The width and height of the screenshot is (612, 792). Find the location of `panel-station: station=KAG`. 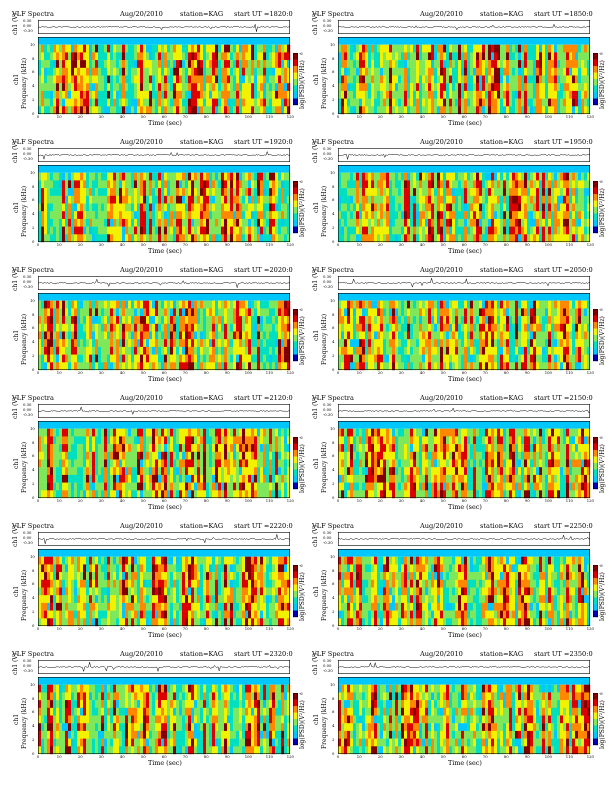

panel-station: station=KAG is located at coordinates (202, 398).